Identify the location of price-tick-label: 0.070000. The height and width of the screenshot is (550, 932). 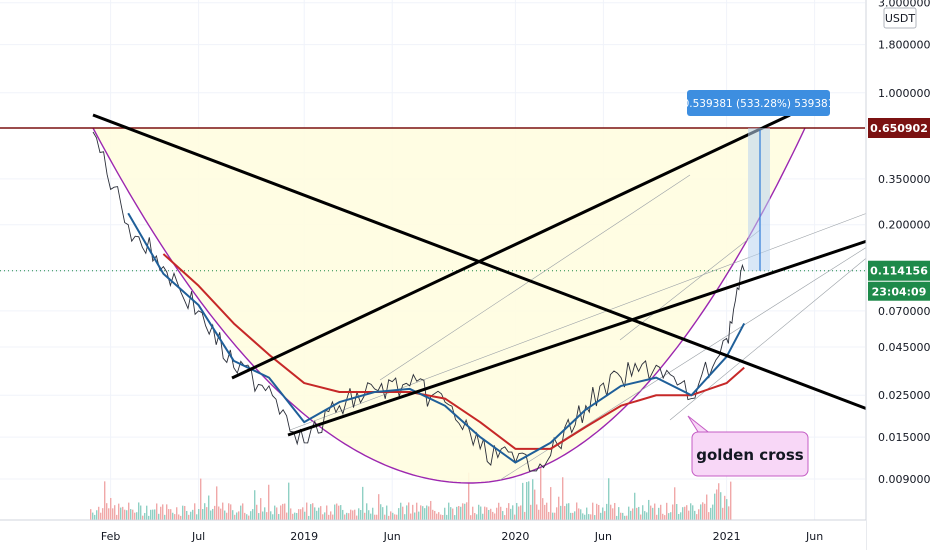
(904, 311).